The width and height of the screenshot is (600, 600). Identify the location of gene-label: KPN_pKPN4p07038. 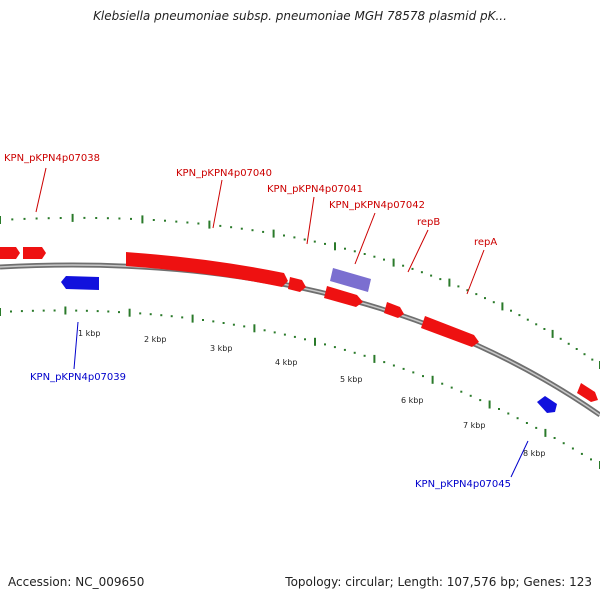
(52, 158).